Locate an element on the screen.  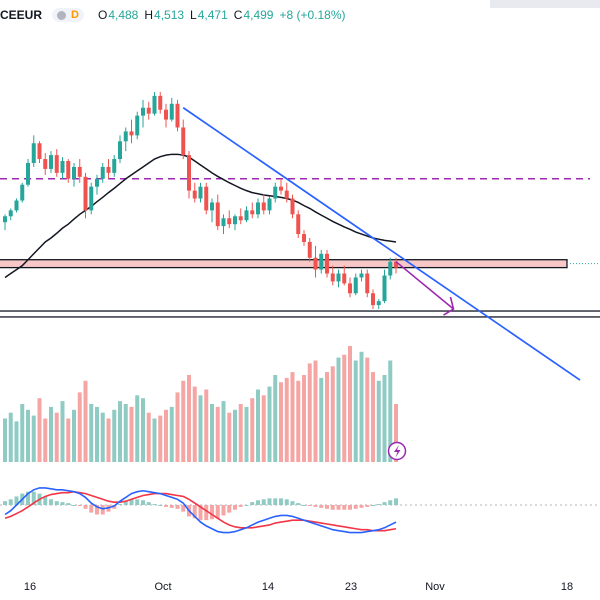
lightning-icon is located at coordinates (397, 451).